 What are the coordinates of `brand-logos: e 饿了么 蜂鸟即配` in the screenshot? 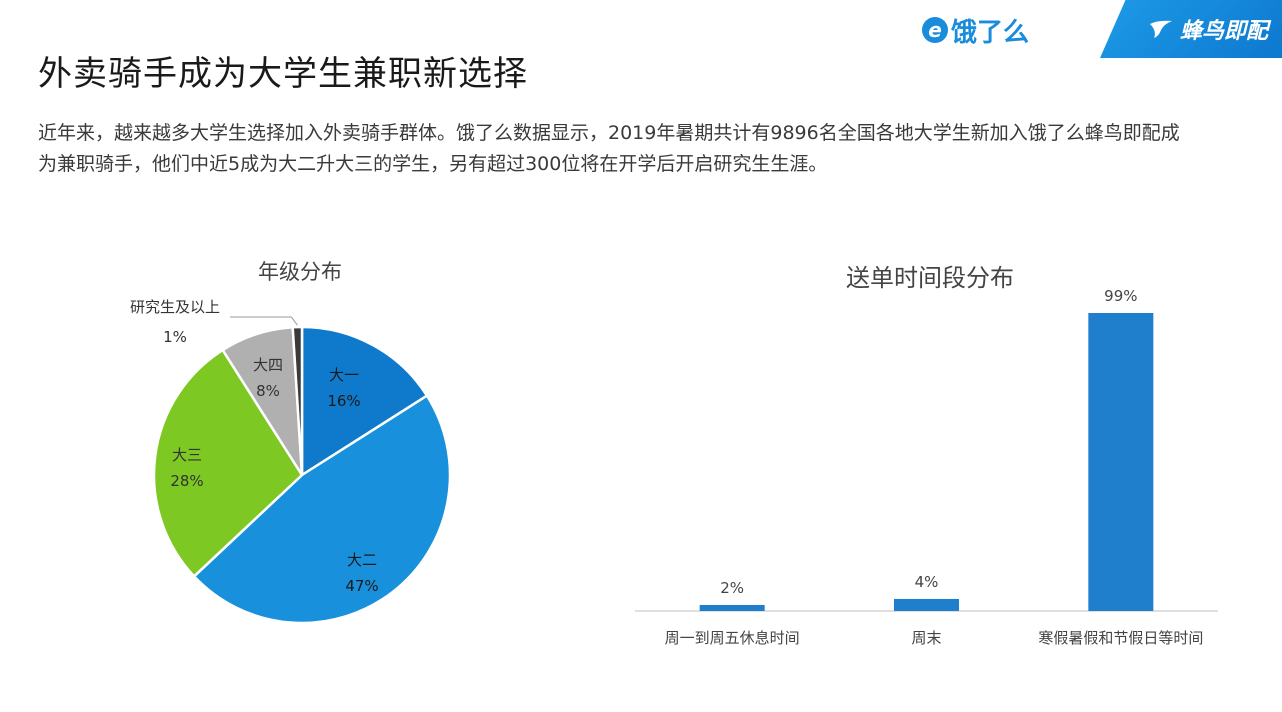 It's located at (1102, 29).